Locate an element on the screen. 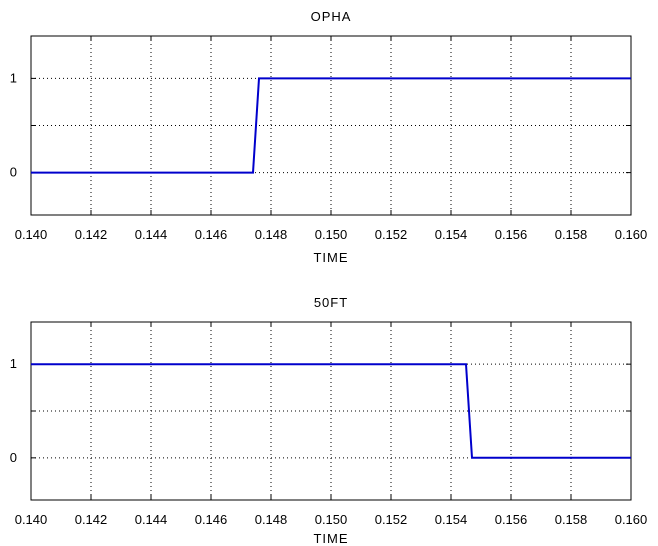  top-x-tick-label: 0.158 is located at coordinates (571, 234).